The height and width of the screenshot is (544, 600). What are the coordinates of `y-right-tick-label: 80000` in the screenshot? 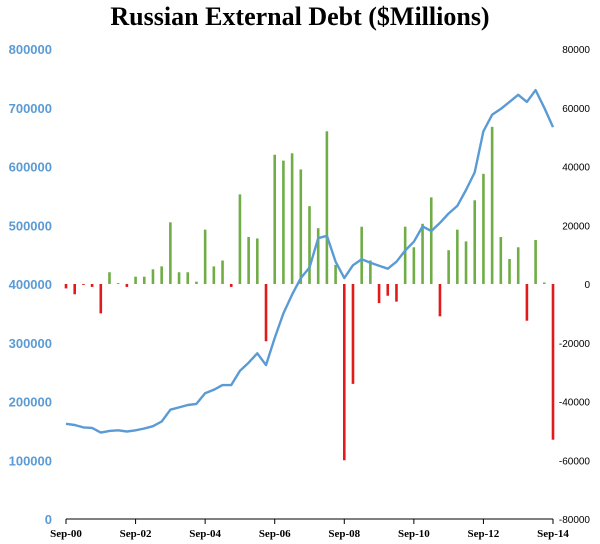 It's located at (576, 50).